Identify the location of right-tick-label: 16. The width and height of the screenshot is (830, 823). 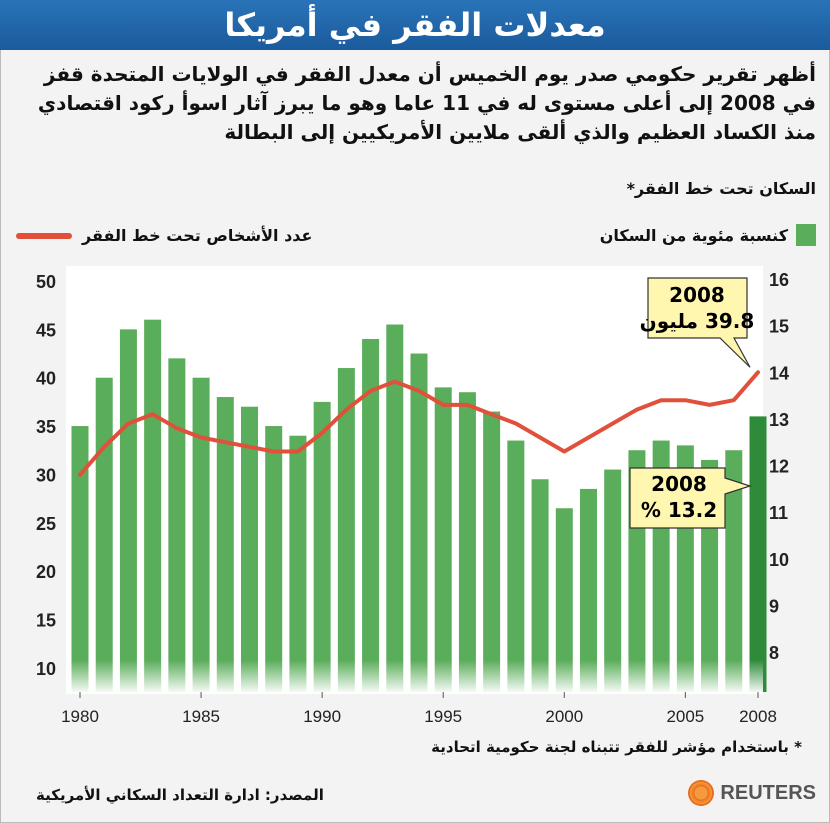
(779, 280).